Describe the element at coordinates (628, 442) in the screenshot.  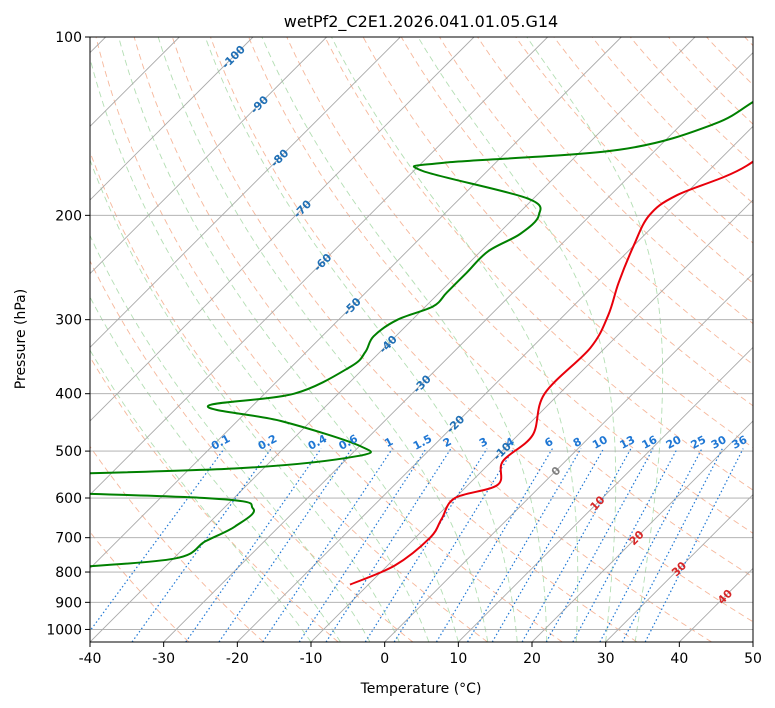
I see `mixing-ratio-label: 13` at that location.